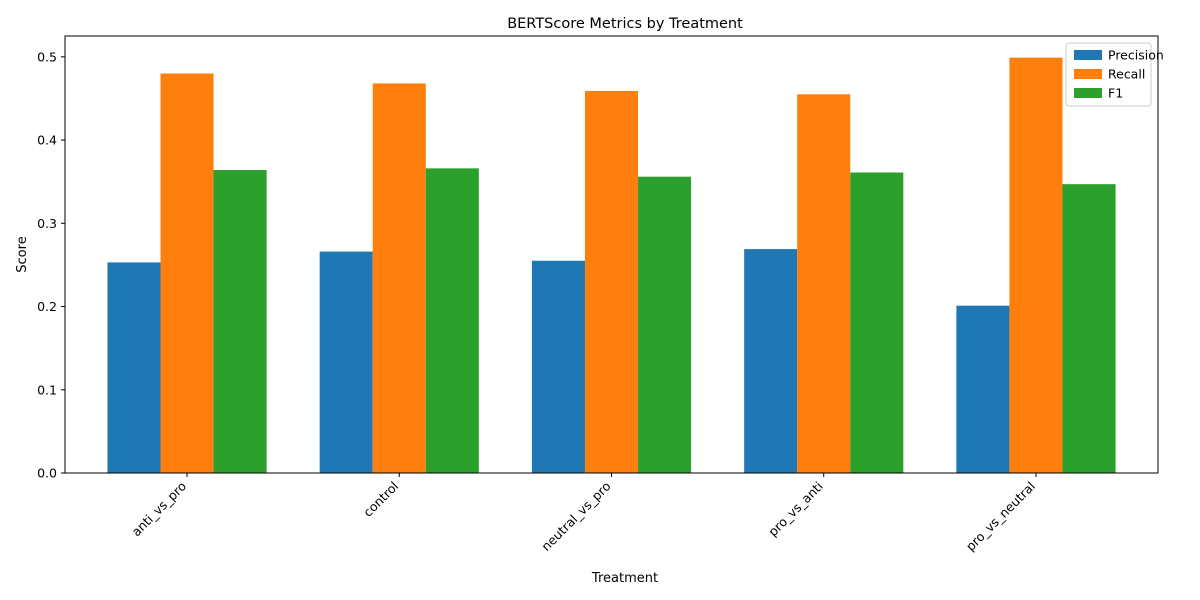 This screenshot has height=600, width=1200. Describe the element at coordinates (983, 389) in the screenshot. I see `bar-precision-pro_vs_neutral` at that location.